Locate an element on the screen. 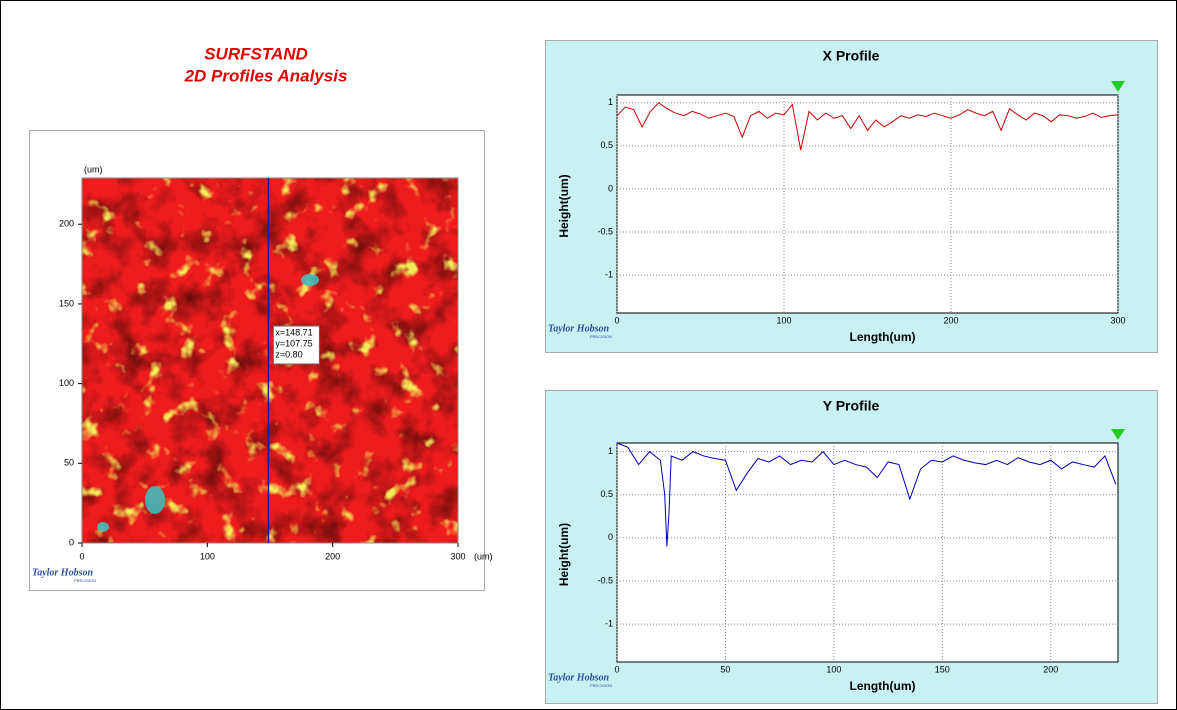  cursor-label: z=0.80 is located at coordinates (288, 354).